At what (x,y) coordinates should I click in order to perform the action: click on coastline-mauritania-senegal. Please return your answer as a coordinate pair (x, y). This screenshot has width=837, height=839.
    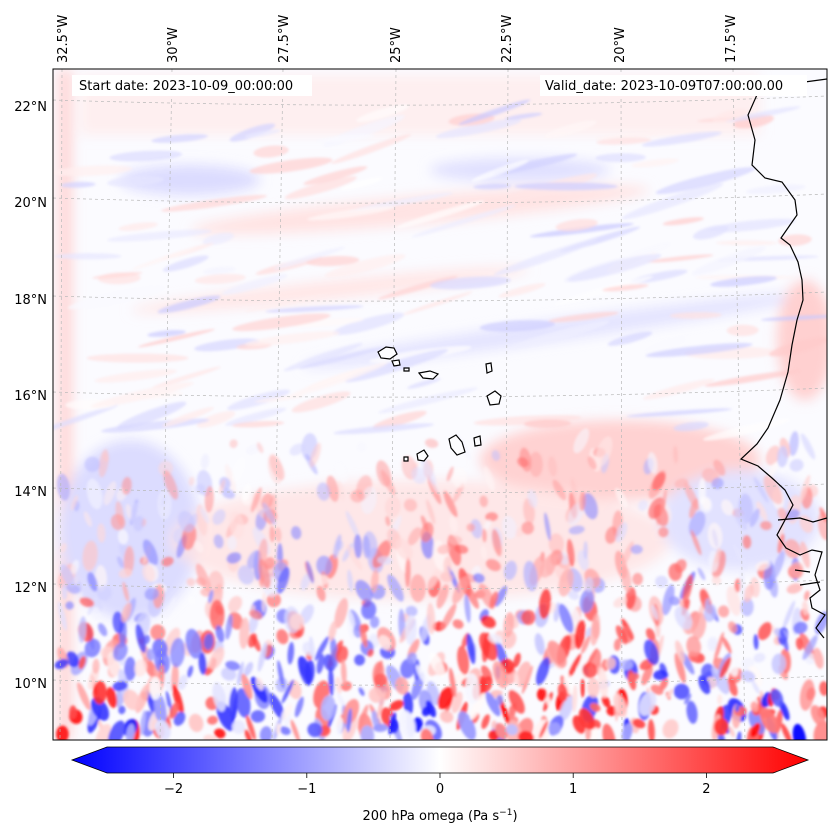
    Looking at the image, I should click on (783, 358).